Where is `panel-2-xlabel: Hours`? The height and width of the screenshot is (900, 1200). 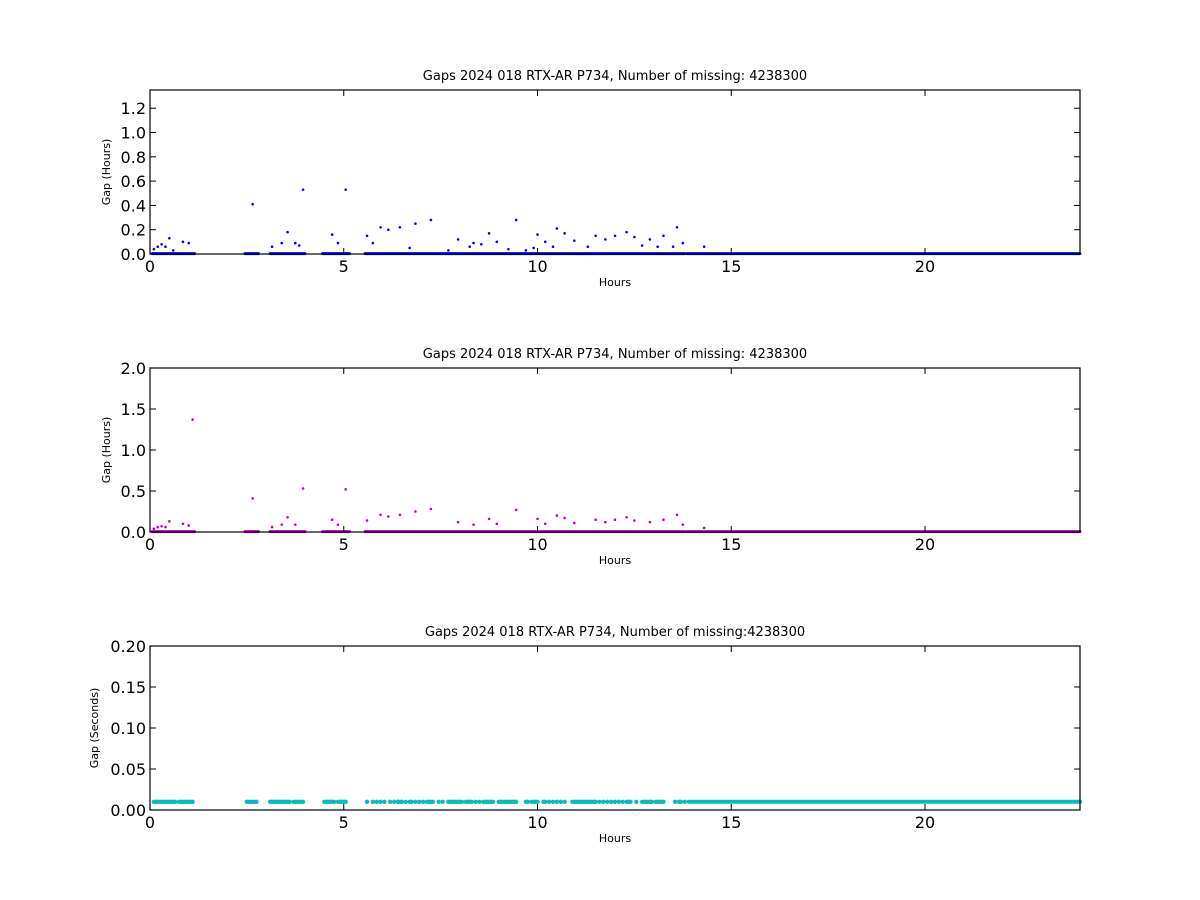 panel-2-xlabel: Hours is located at coordinates (615, 560).